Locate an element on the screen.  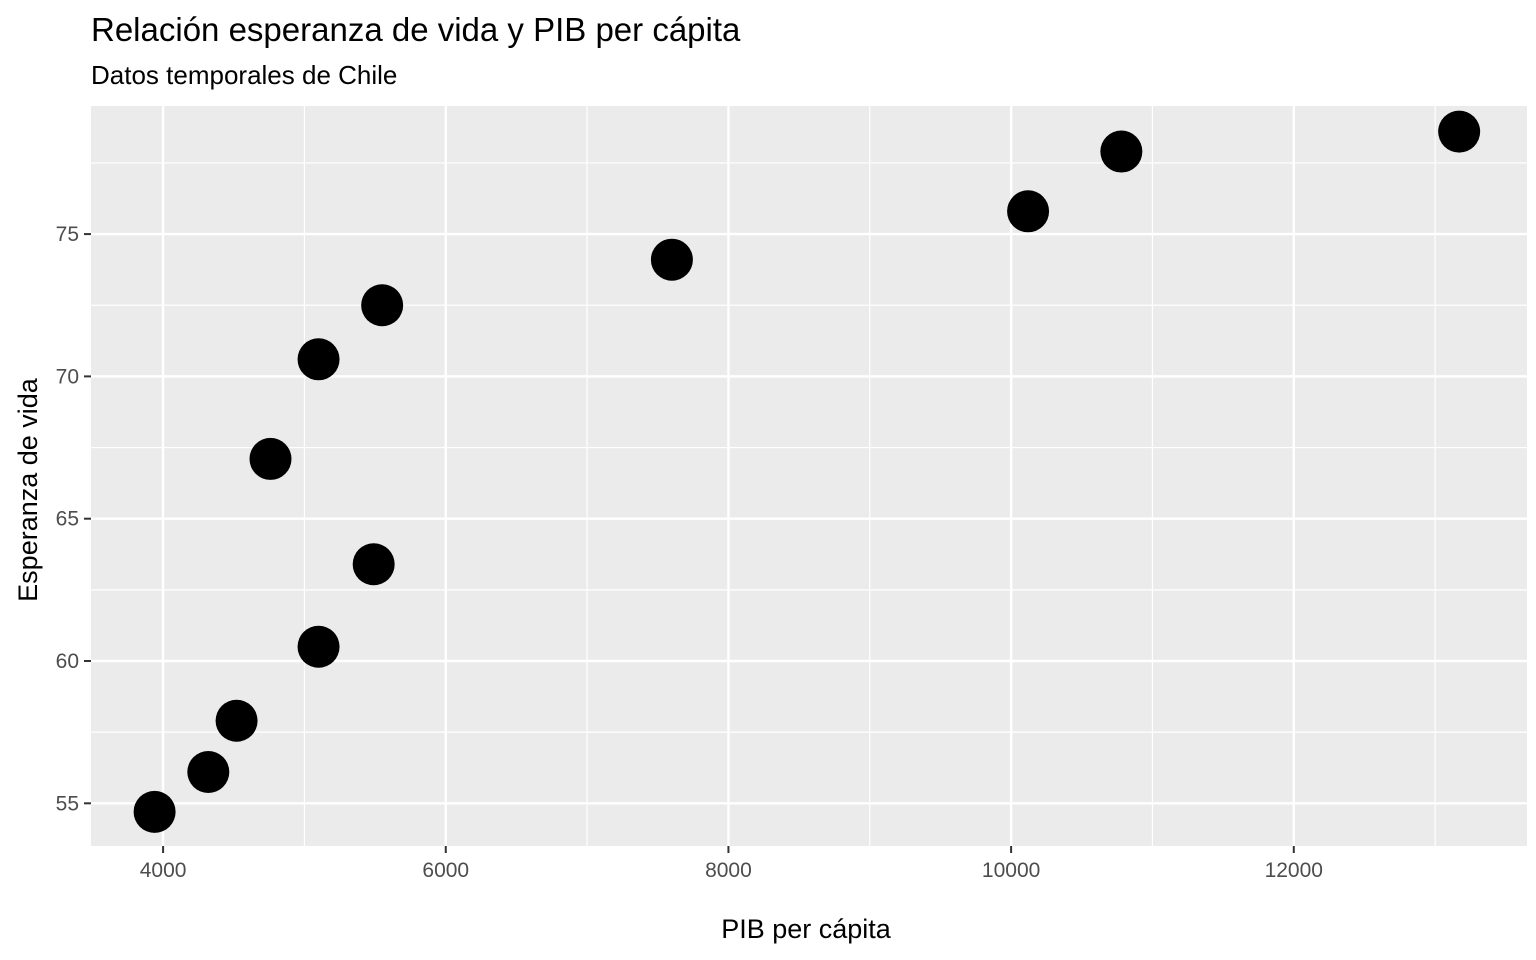
x-tick-label: 12000 is located at coordinates (1294, 870).